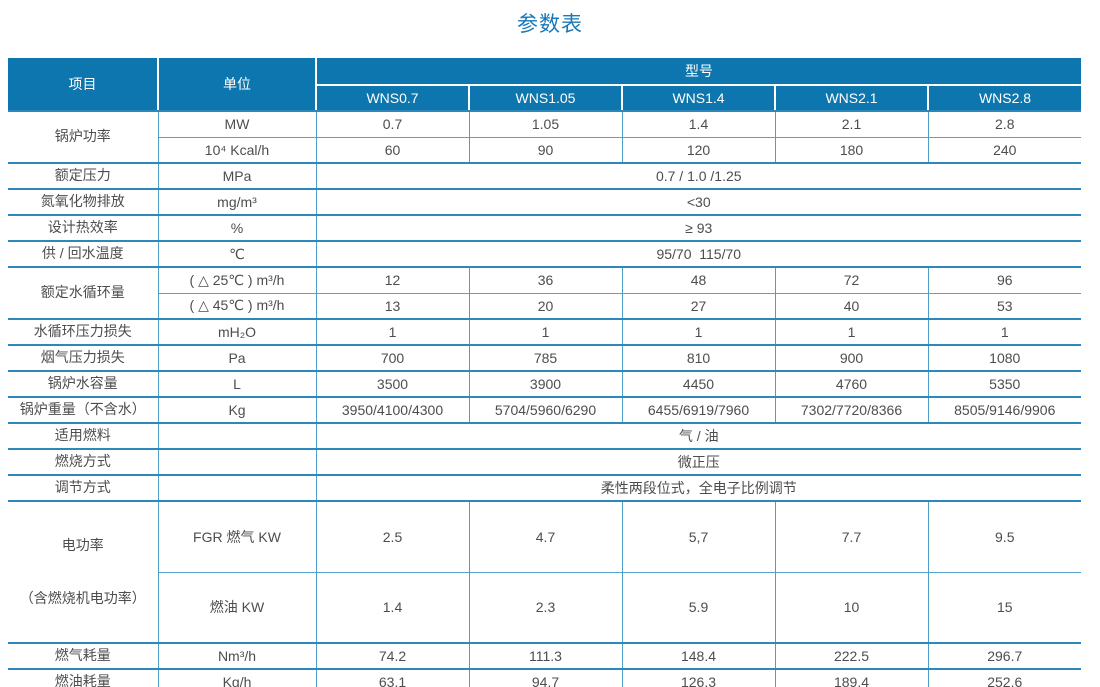 This screenshot has height=687, width=1100. What do you see at coordinates (83, 383) in the screenshot?
I see `row-item-label: 锅炉水容量` at bounding box center [83, 383].